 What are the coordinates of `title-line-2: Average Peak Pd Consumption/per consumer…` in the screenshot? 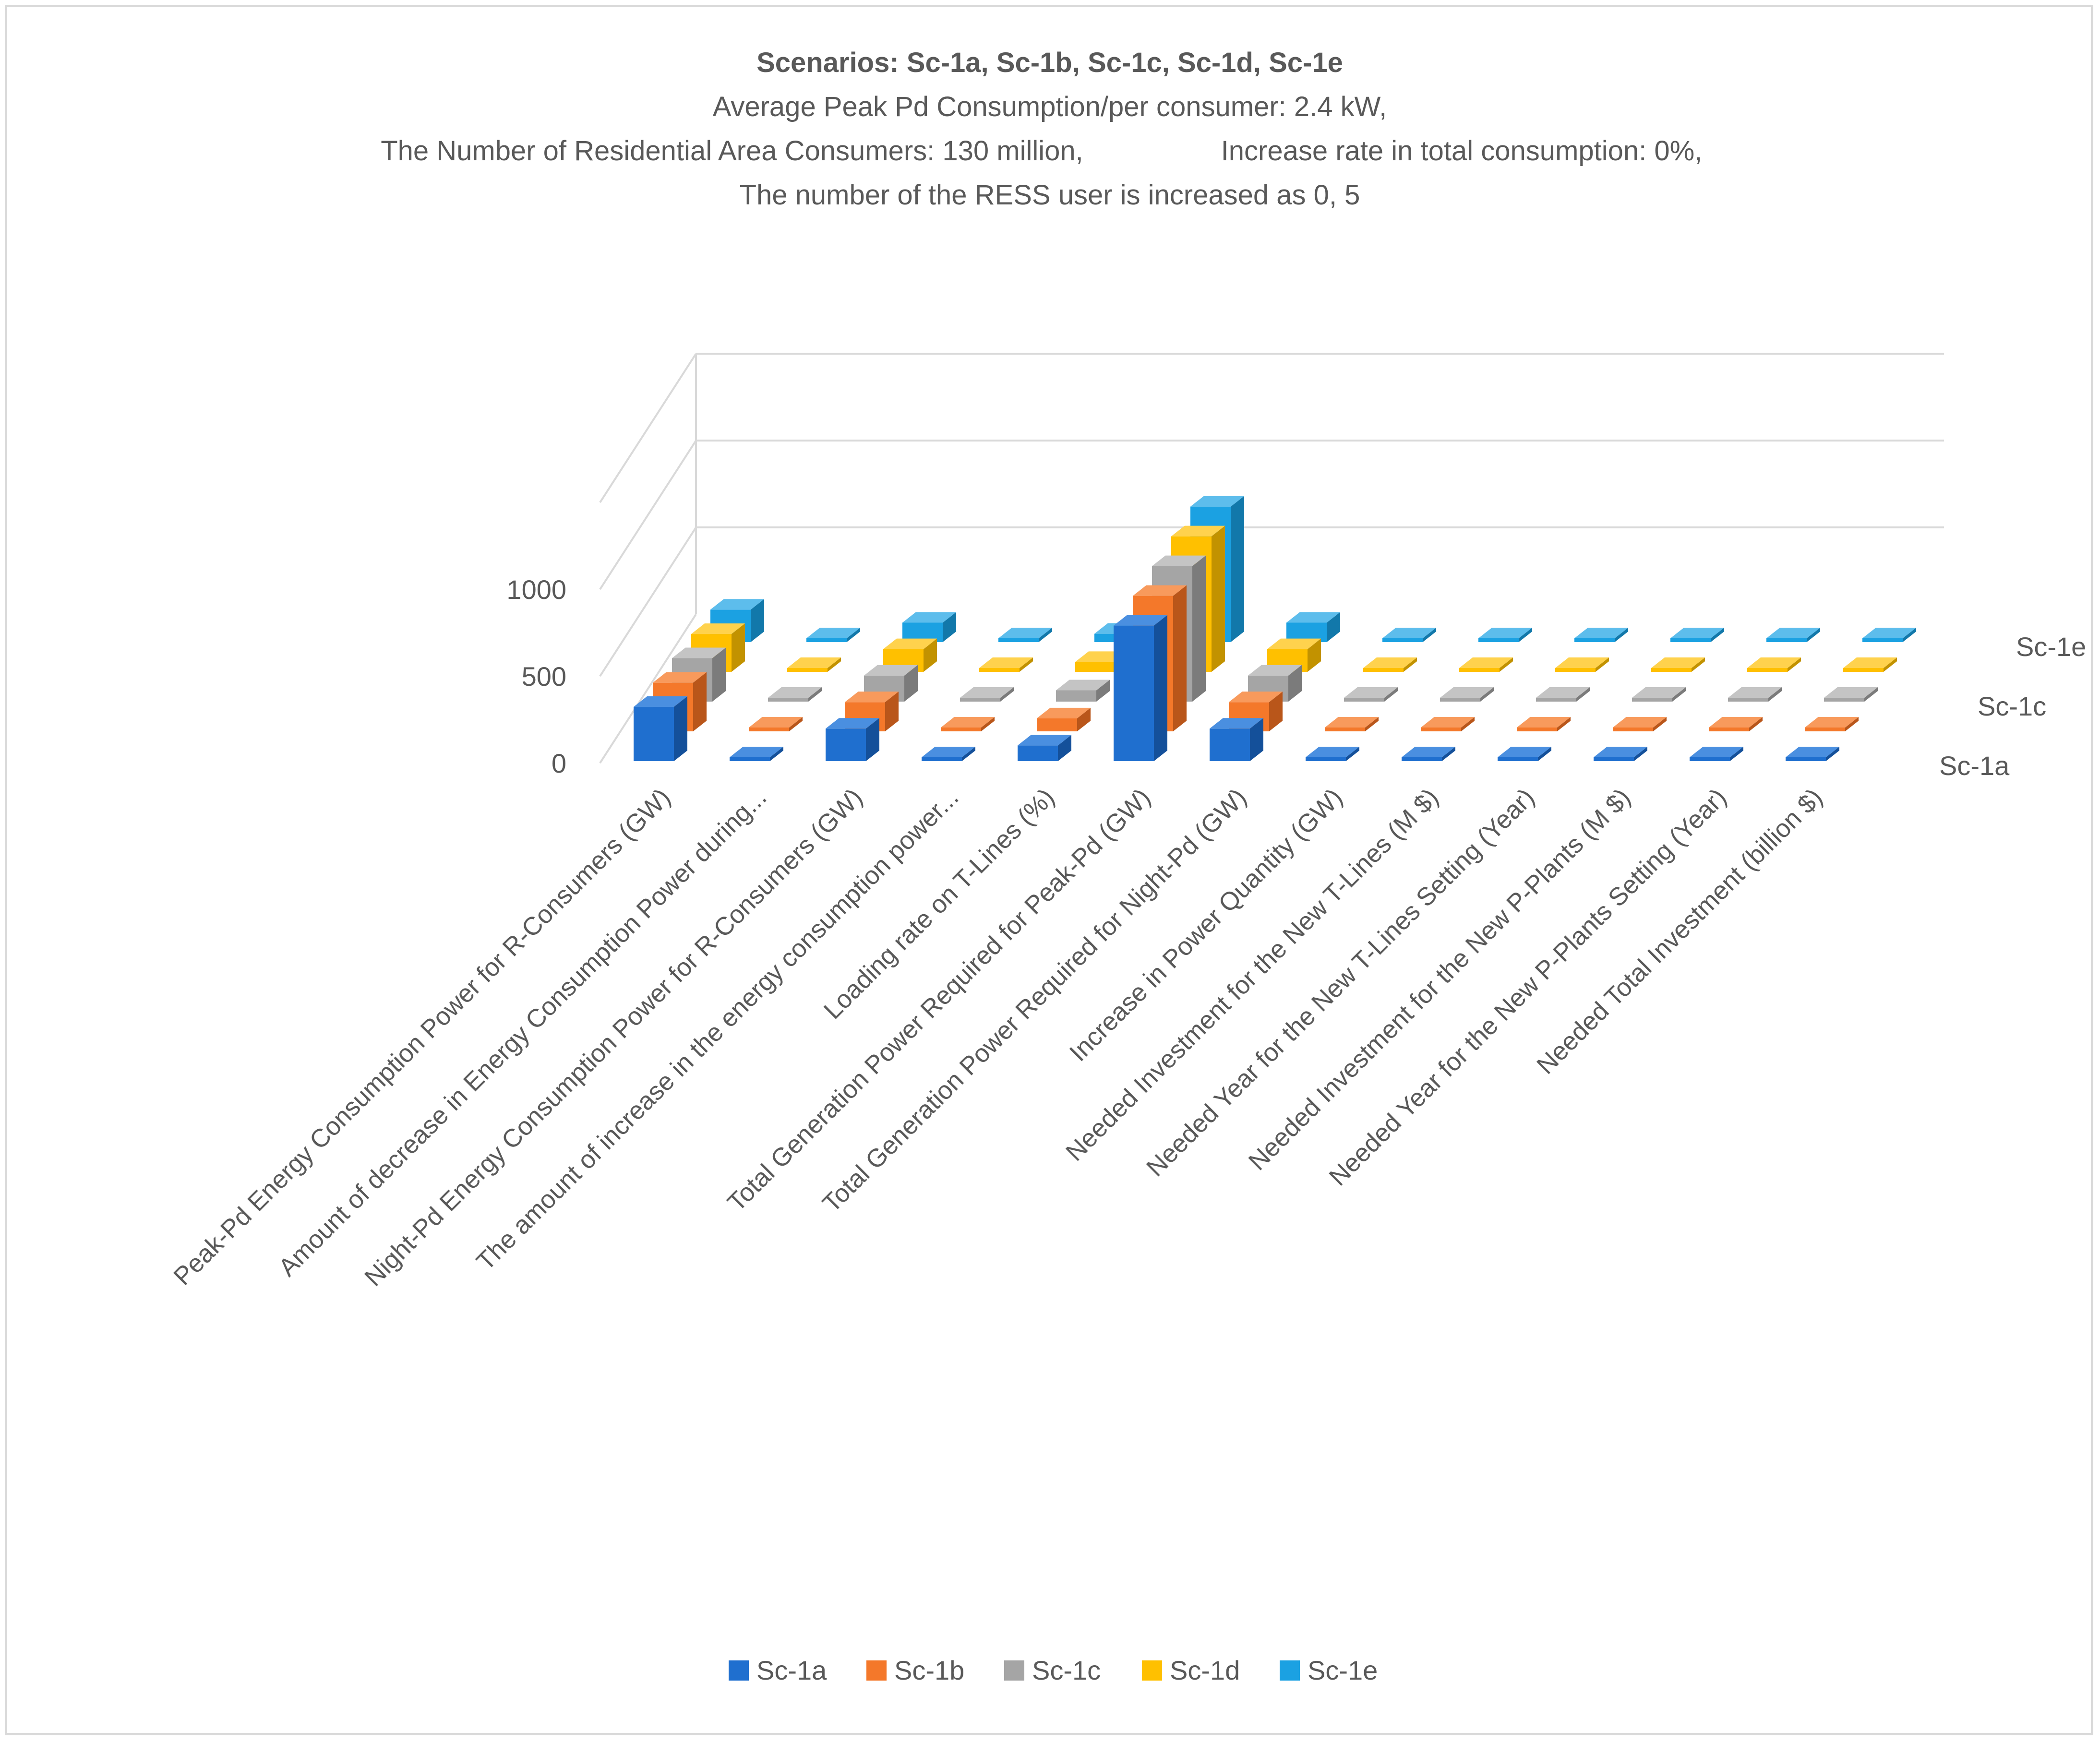 It's located at (1050, 106).